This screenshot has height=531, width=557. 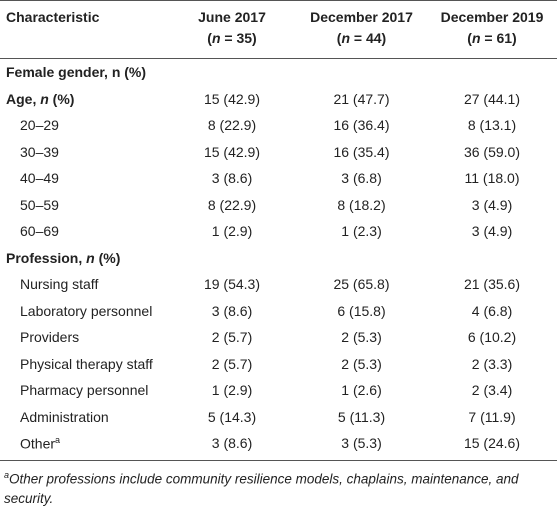 I want to click on cell: 1 (2.3), so click(x=361, y=231).